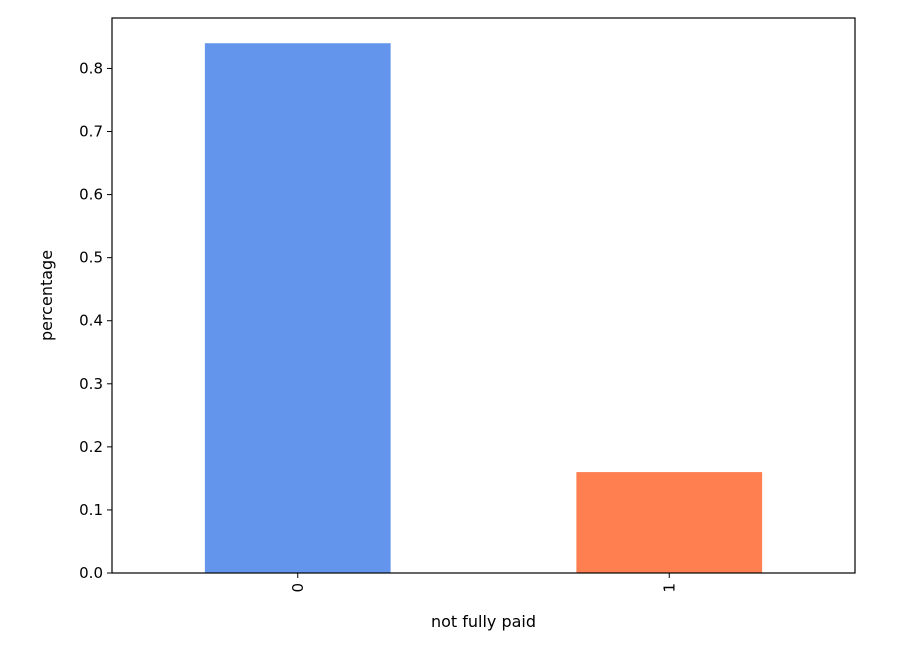 This screenshot has height=658, width=914. Describe the element at coordinates (91, 132) in the screenshot. I see `y-tick-label: 0.7` at that location.